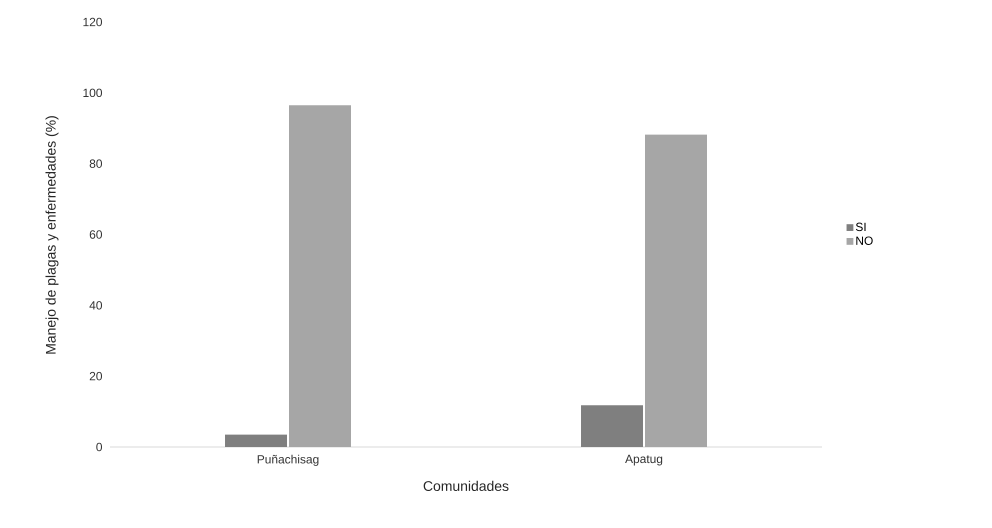 Image resolution: width=992 pixels, height=528 pixels. Describe the element at coordinates (95, 305) in the screenshot. I see `y-tick-label: 40` at that location.